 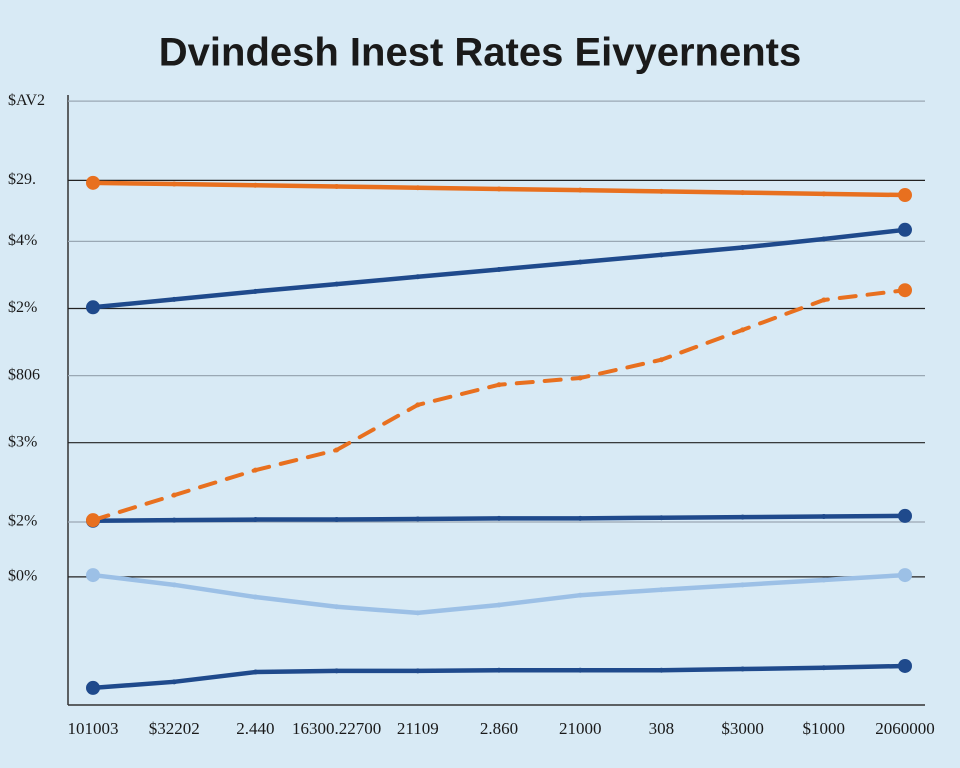 What do you see at coordinates (24, 374) in the screenshot?
I see `y-tick-label: $806` at bounding box center [24, 374].